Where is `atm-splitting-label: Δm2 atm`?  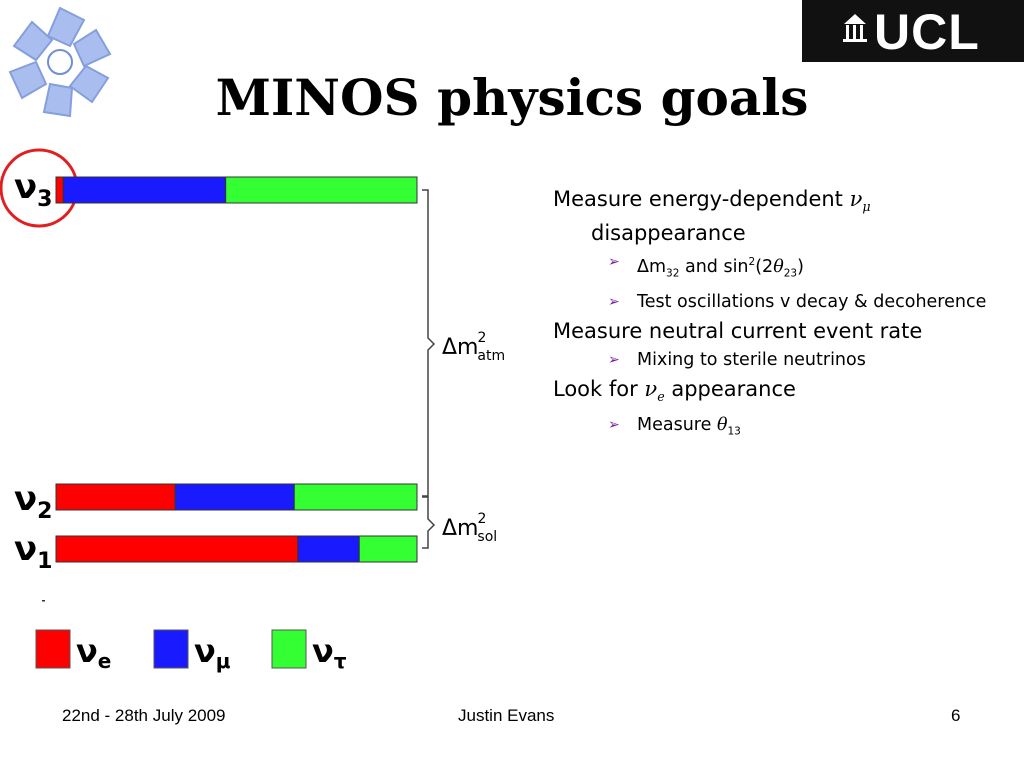
atm-splitting-label: Δm2 atm is located at coordinates (473, 347).